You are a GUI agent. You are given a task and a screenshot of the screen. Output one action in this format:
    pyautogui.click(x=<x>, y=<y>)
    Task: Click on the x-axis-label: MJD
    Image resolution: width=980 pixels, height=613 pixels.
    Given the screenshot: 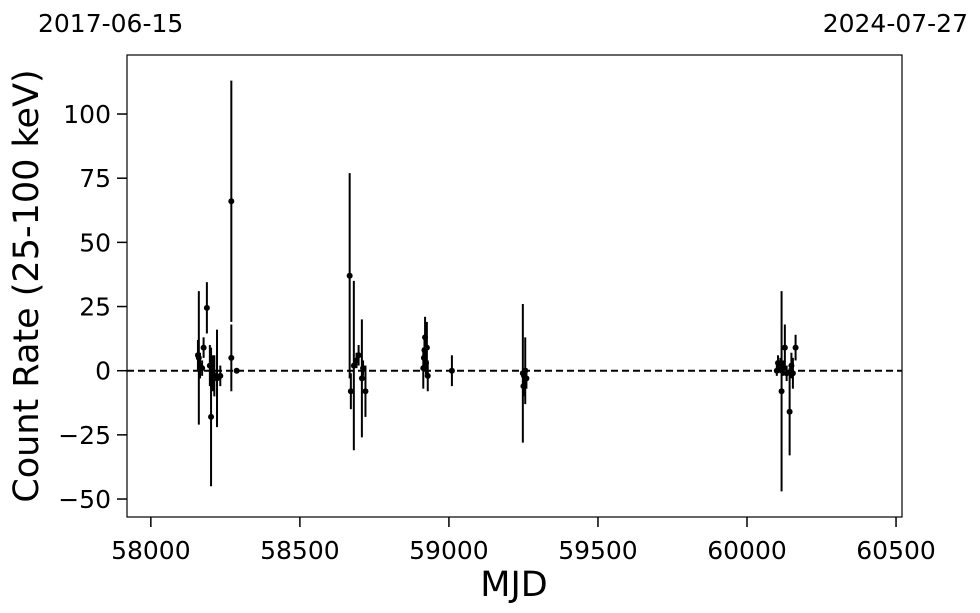 What is the action you would take?
    pyautogui.click(x=513, y=585)
    